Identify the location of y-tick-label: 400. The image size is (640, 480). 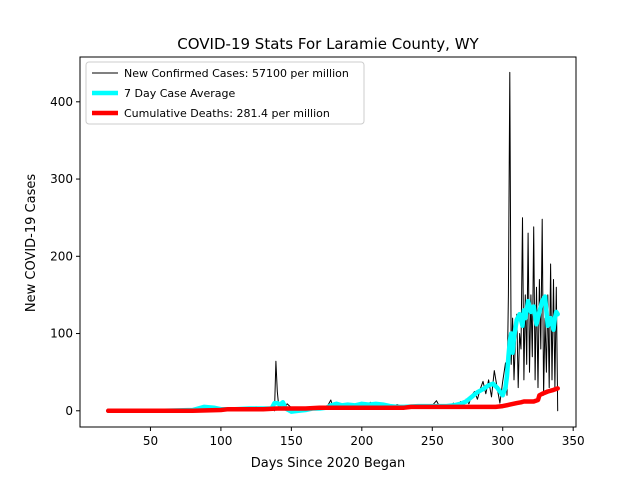
(61, 102).